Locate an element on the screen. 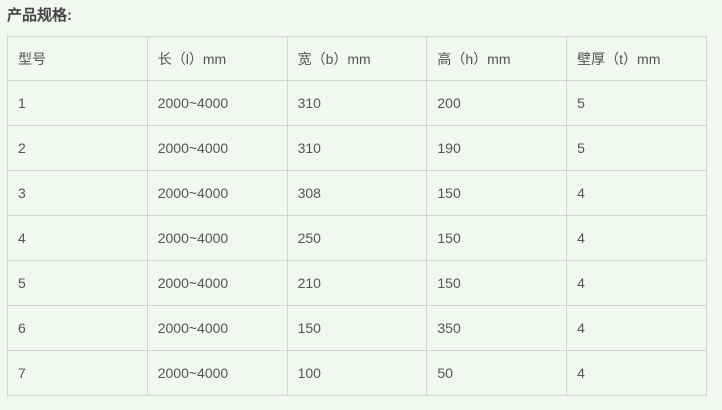  table-cell: 7 is located at coordinates (77, 373).